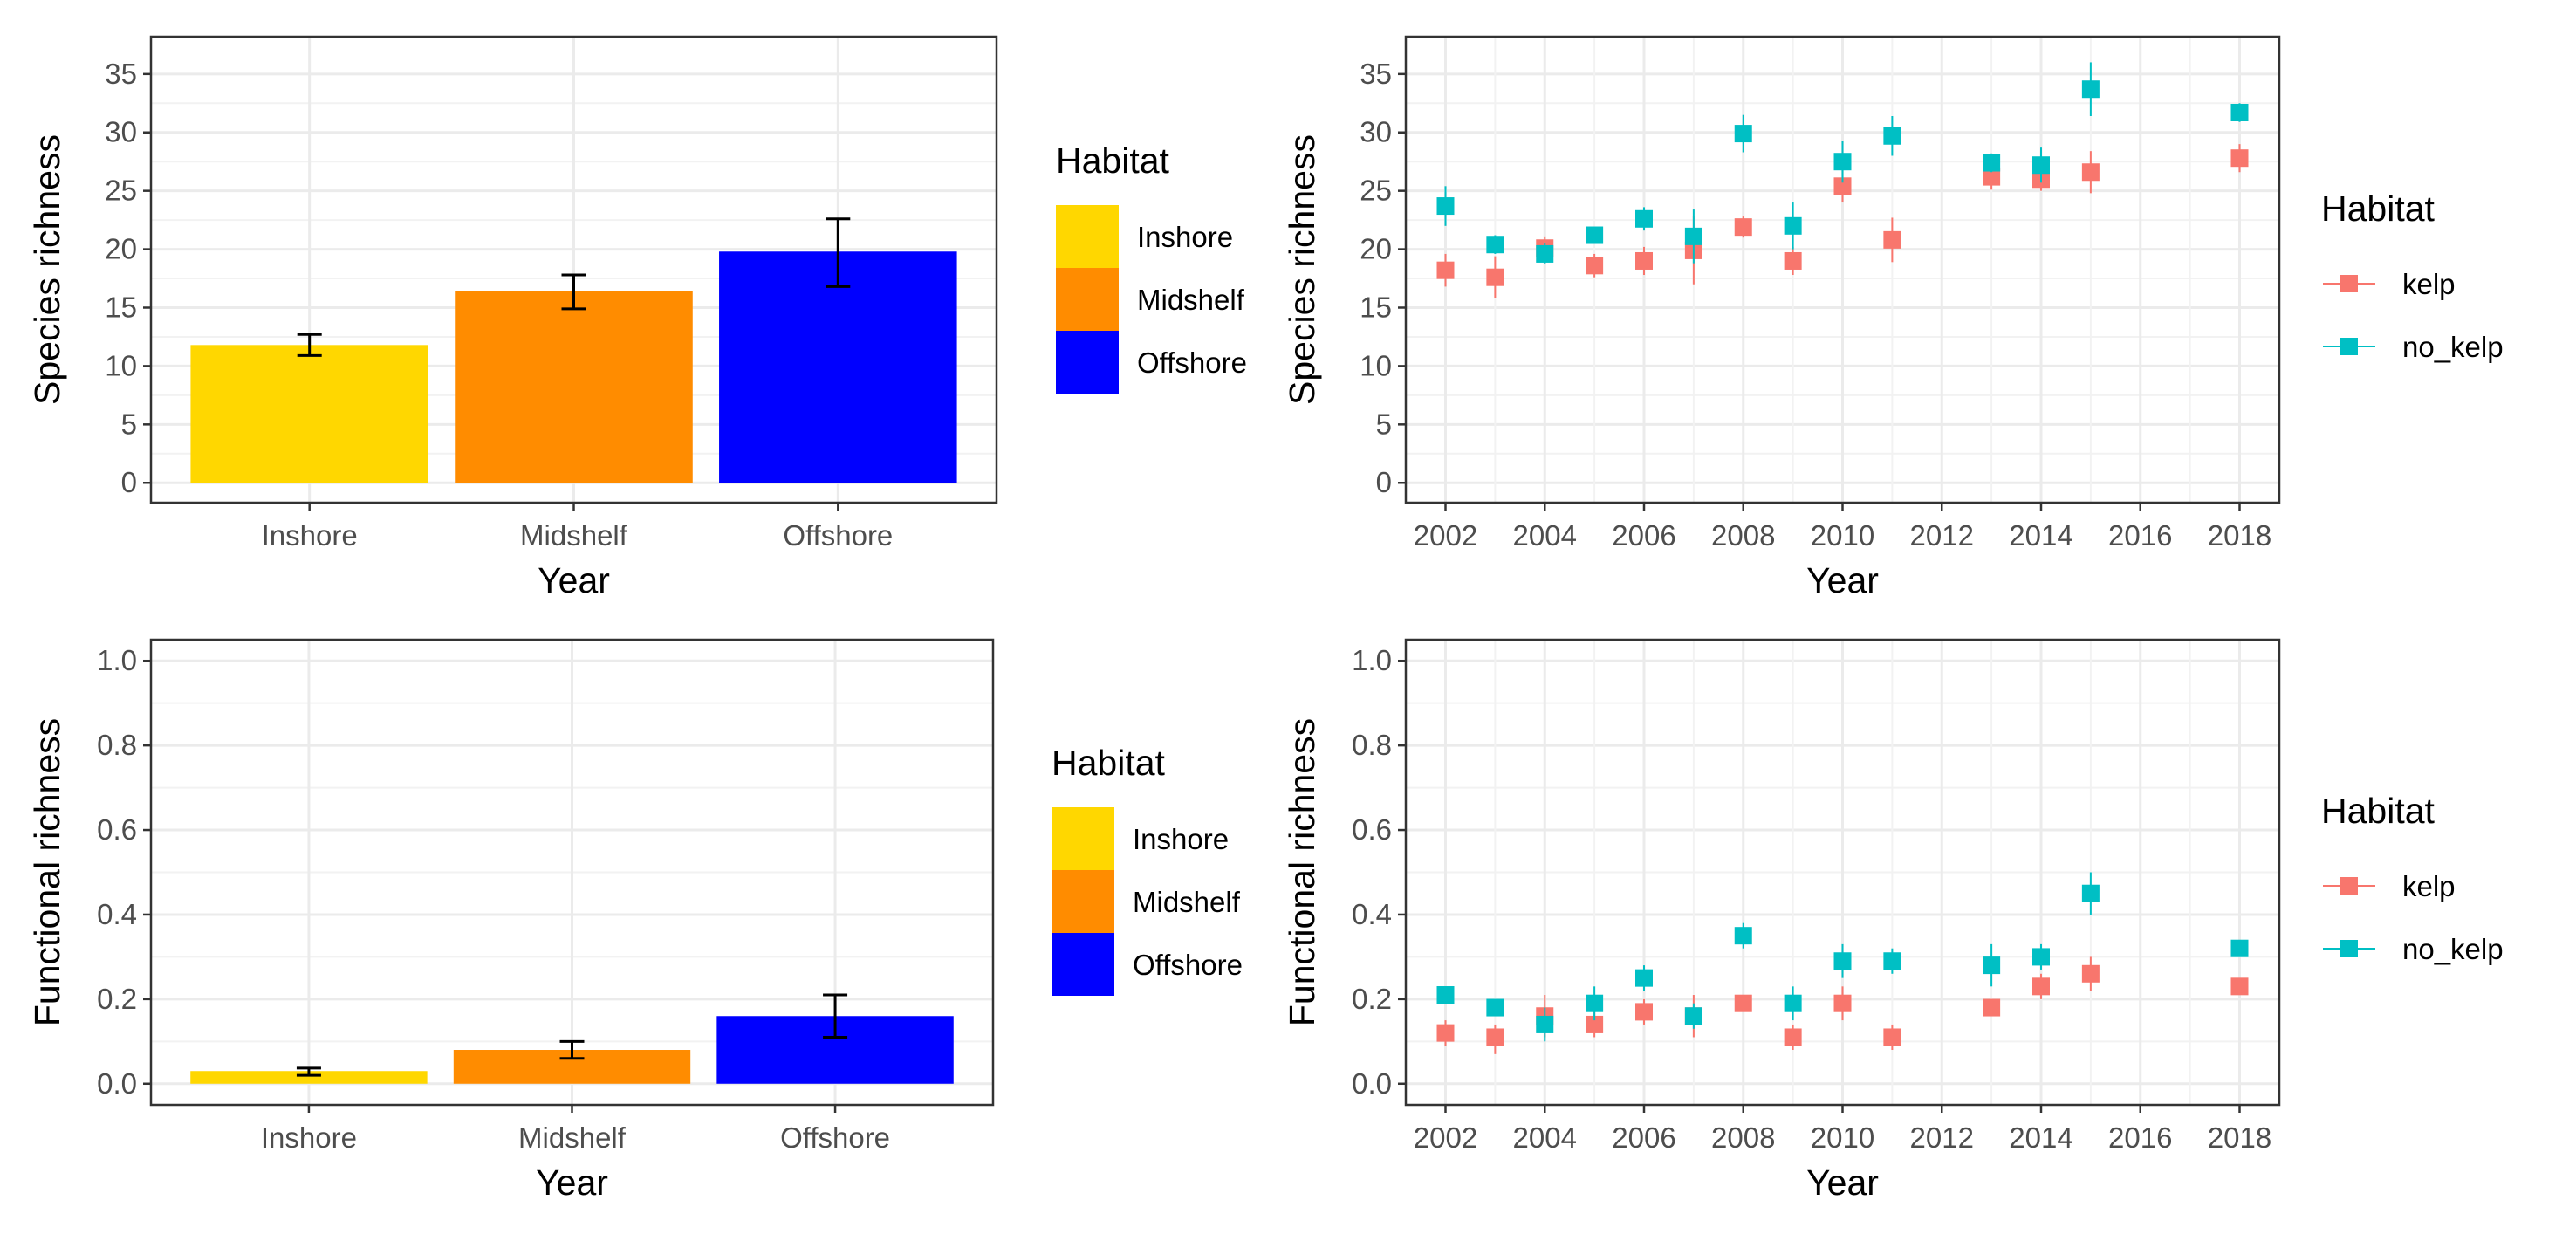 Image resolution: width=2576 pixels, height=1241 pixels. I want to click on y-tick-label: 0.6, so click(117, 829).